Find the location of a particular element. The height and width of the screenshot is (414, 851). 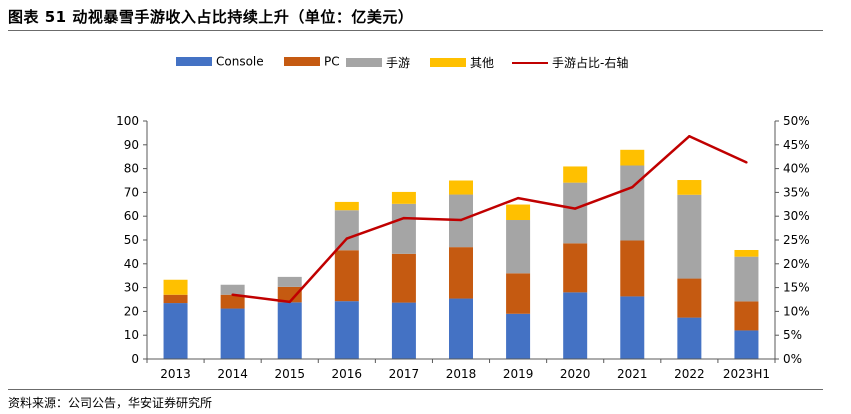

right-tick-label-10%: 10% is located at coordinates (796, 311).